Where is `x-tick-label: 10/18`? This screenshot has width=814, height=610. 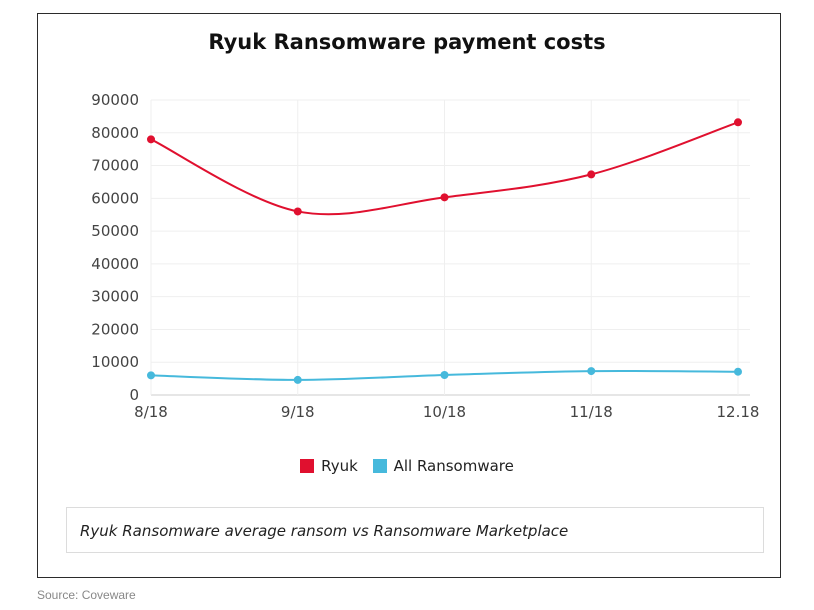 x-tick-label: 10/18 is located at coordinates (444, 412).